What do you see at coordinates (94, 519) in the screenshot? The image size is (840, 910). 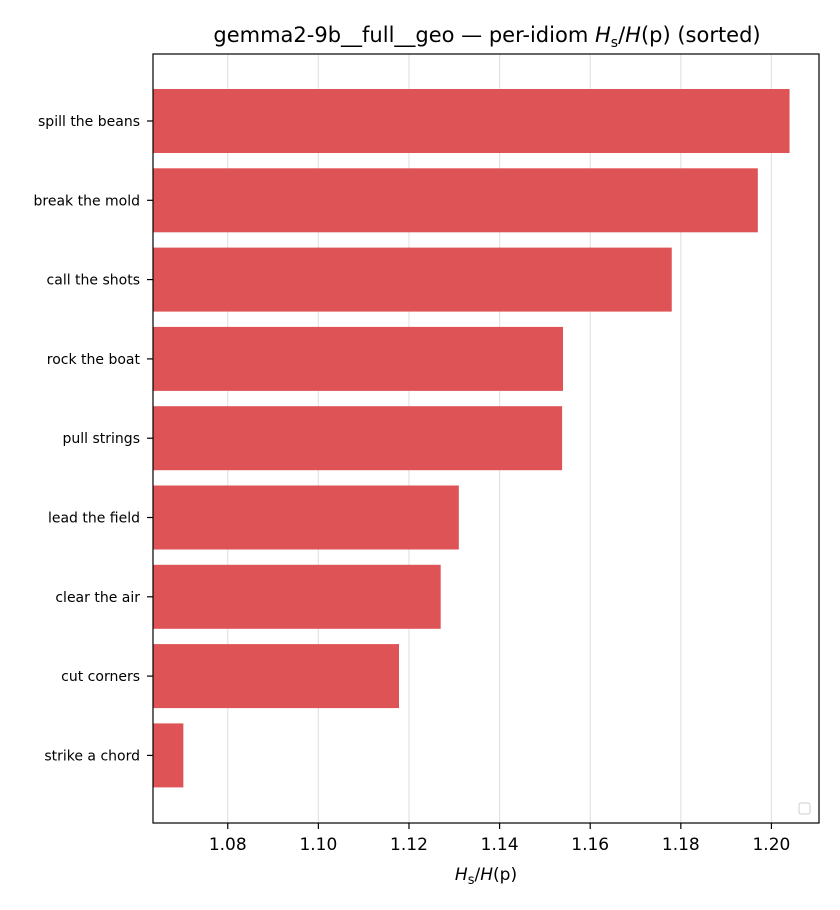 I see `y-tick-label: lead the field` at bounding box center [94, 519].